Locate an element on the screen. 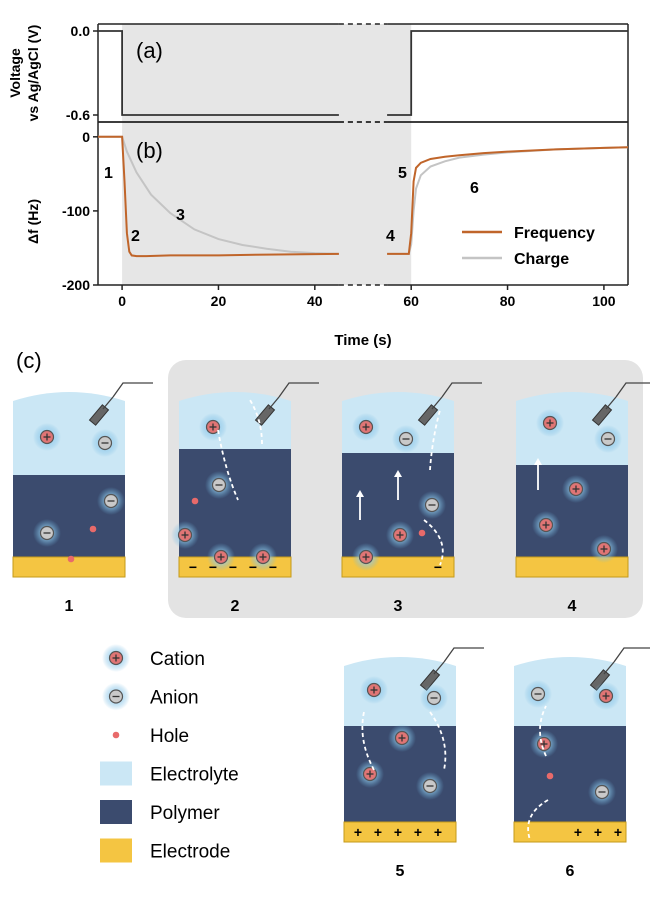 This screenshot has height=921, width=650. xtick-label: 80 is located at coordinates (508, 301).